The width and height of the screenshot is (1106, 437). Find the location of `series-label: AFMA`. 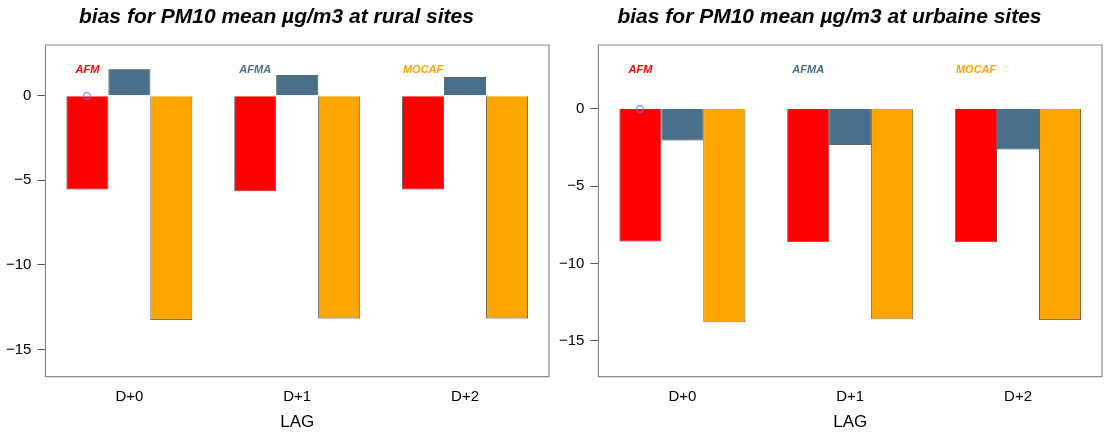

series-label: AFMA is located at coordinates (255, 69).